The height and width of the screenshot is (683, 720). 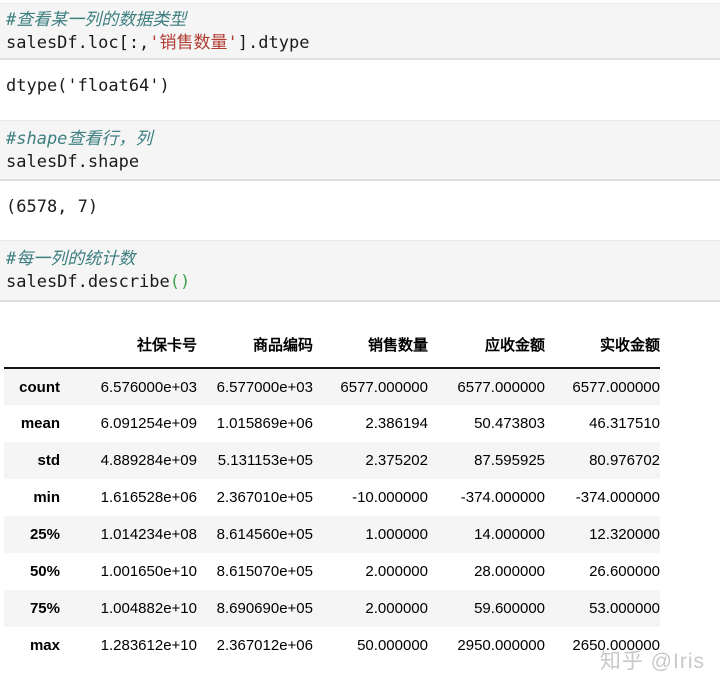 What do you see at coordinates (44, 534) in the screenshot?
I see `row-label: 25%` at bounding box center [44, 534].